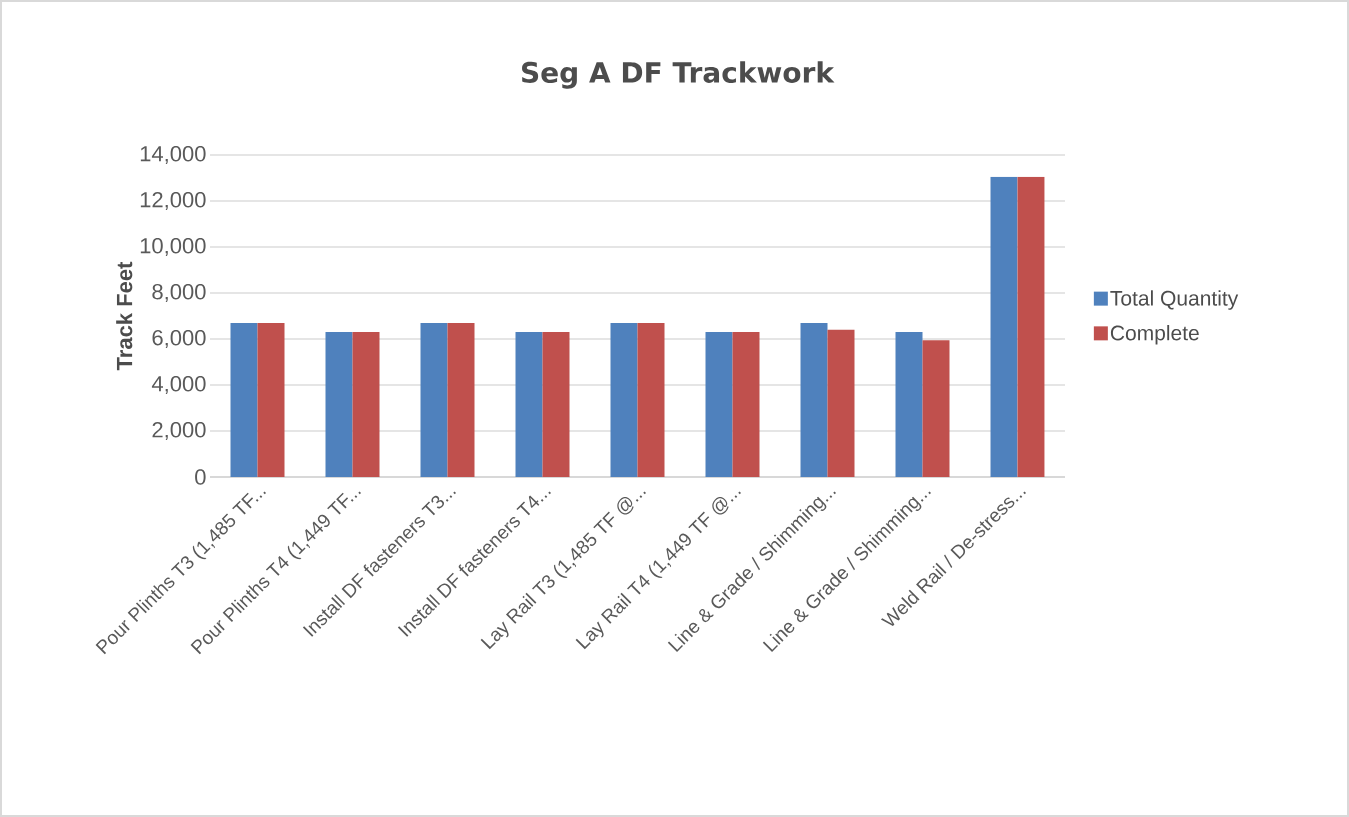 The height and width of the screenshot is (817, 1349). What do you see at coordinates (179, 339) in the screenshot?
I see `y-tick-label: 6,000` at bounding box center [179, 339].